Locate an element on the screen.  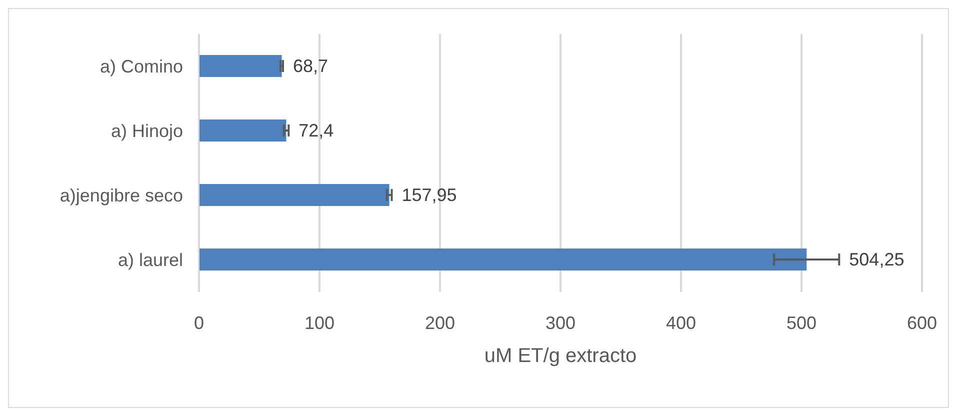
data-label: 72,4 is located at coordinates (316, 130).